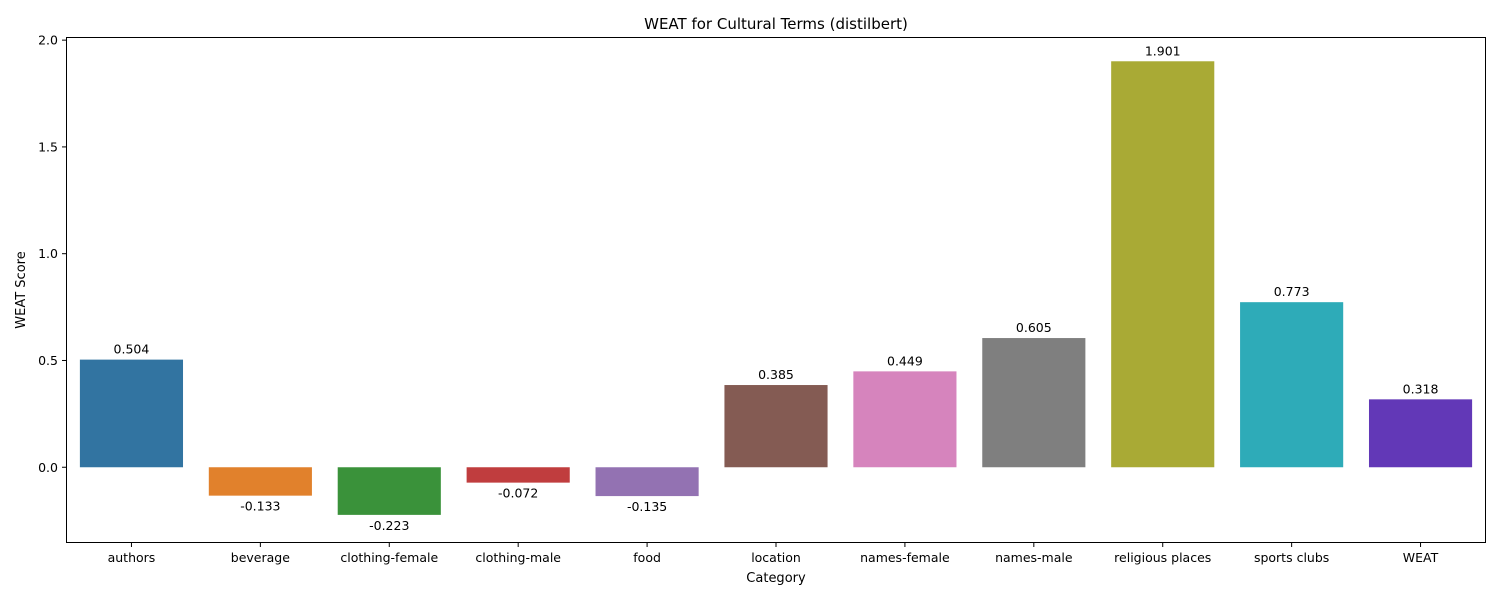  What do you see at coordinates (48, 253) in the screenshot?
I see `y-tick-label-2: 1.0` at bounding box center [48, 253].